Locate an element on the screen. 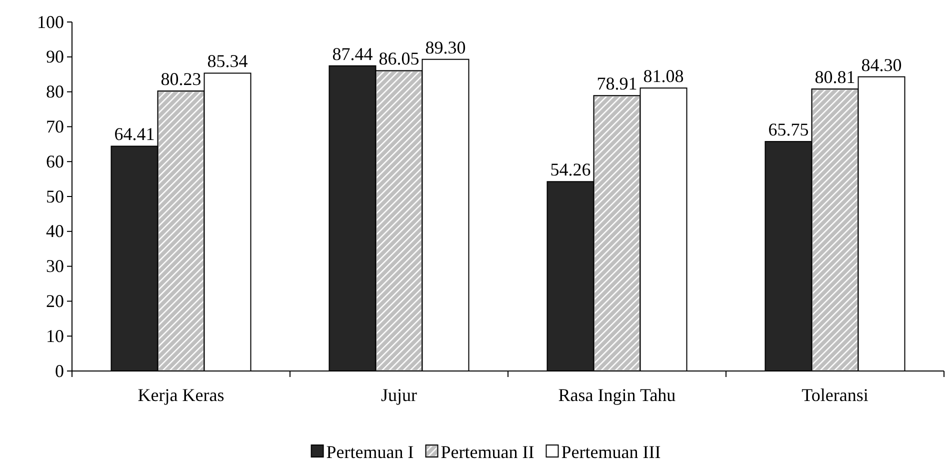 This screenshot has height=464, width=952. y-tick-label: 90 is located at coordinates (55, 56).